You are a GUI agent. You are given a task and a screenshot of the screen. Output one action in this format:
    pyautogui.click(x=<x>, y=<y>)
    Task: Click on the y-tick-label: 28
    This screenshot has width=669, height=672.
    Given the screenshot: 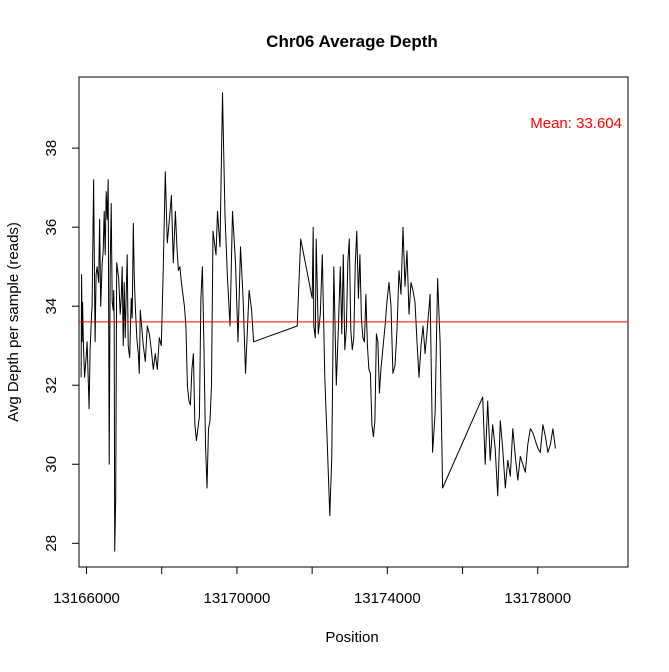 What is the action you would take?
    pyautogui.click(x=51, y=543)
    